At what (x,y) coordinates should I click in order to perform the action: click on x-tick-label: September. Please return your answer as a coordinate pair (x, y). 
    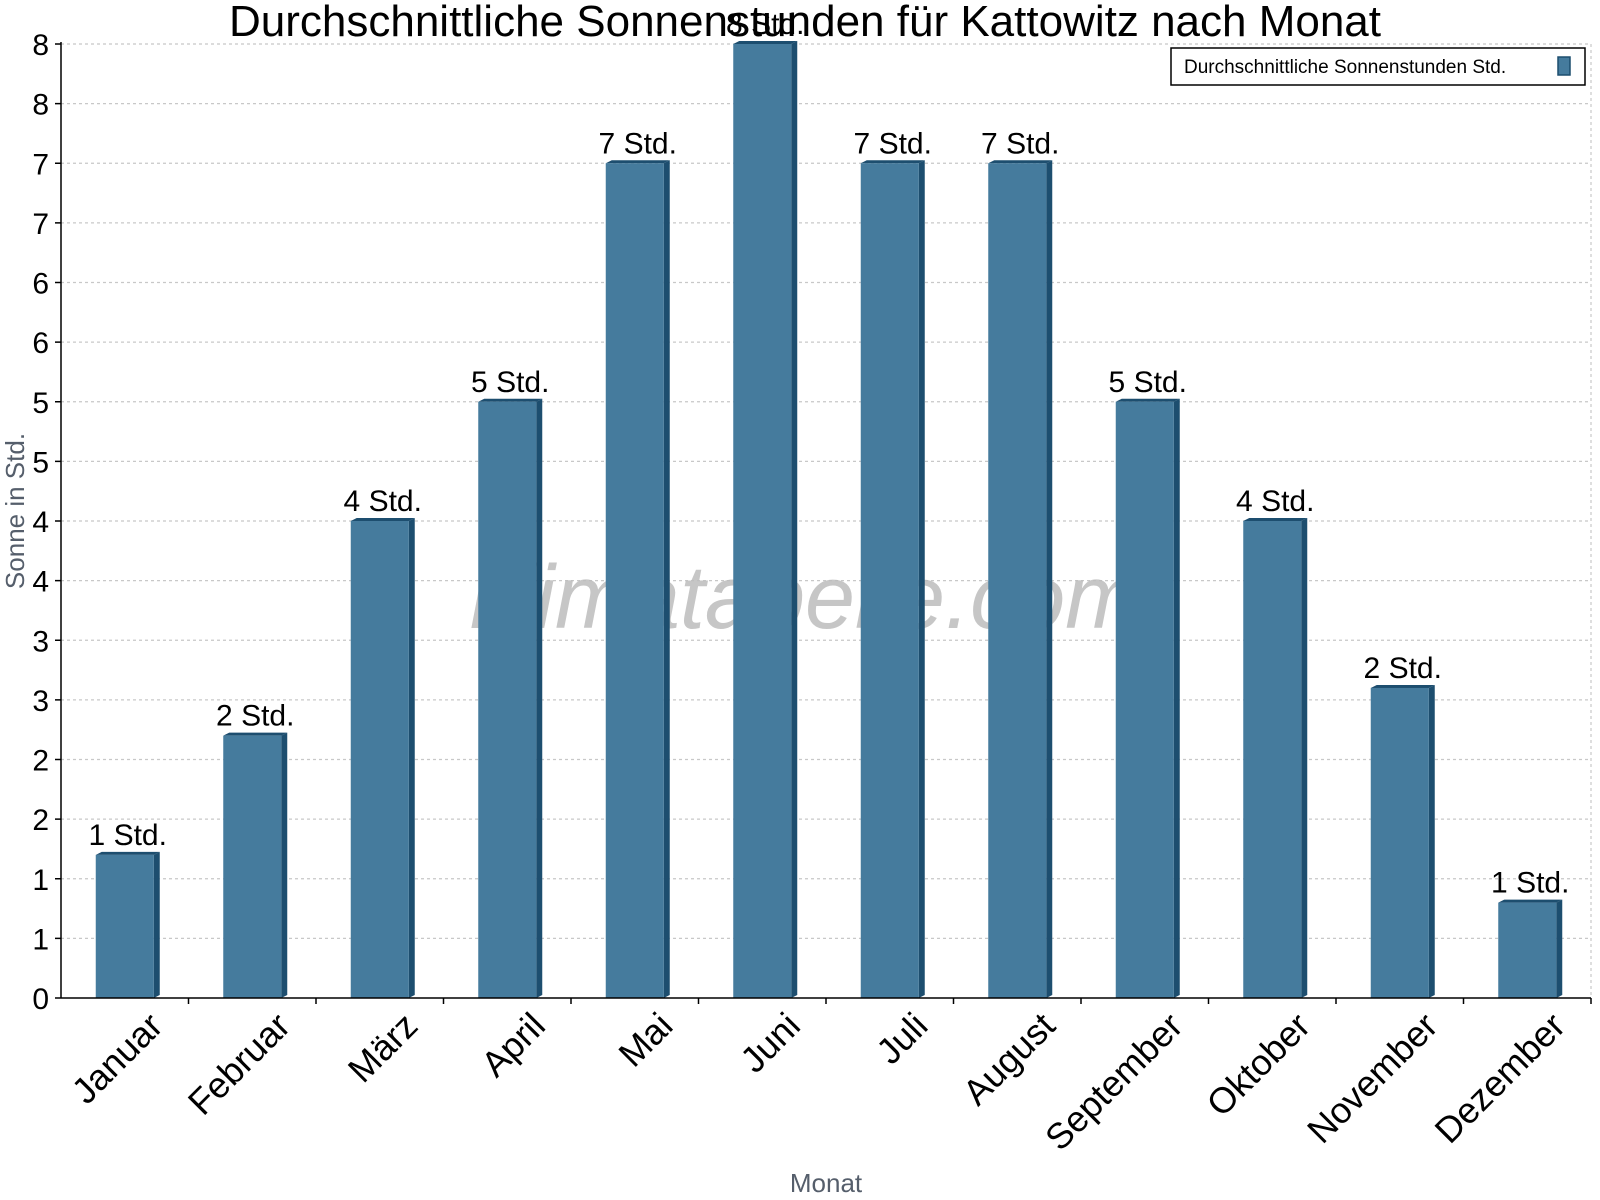
    Looking at the image, I should click on (1114, 1082).